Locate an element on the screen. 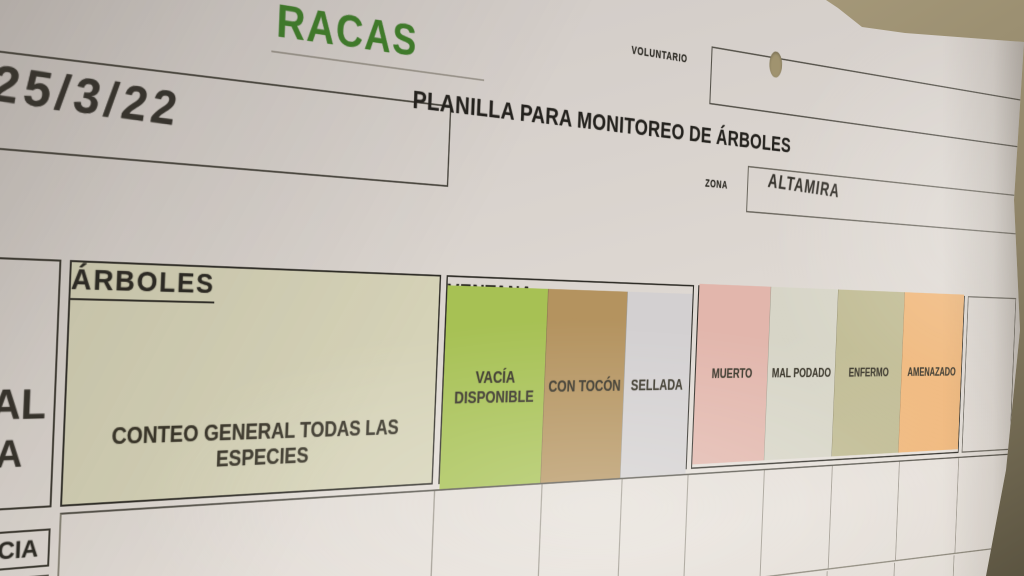 The height and width of the screenshot is (576, 1024). cut-off-left-column: AL A is located at coordinates (31, 385).